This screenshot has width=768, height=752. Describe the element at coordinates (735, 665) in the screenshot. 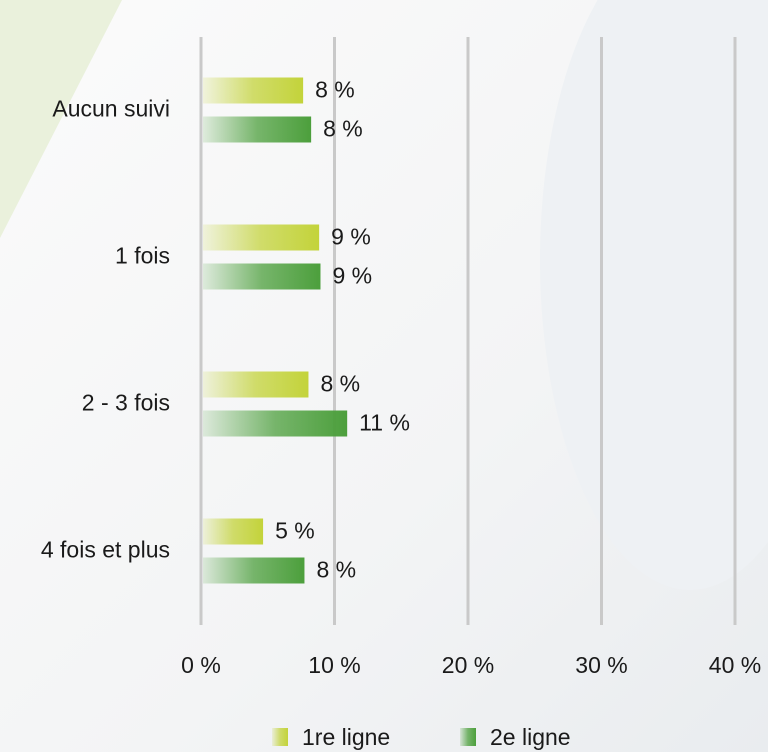

I see `x-tick-label: 40 %` at that location.